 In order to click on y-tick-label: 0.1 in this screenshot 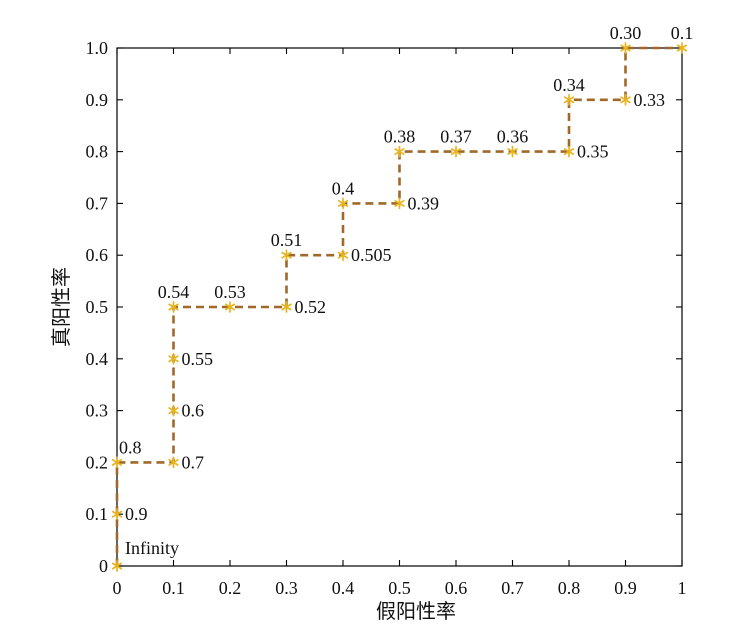, I will do `click(97, 514)`.